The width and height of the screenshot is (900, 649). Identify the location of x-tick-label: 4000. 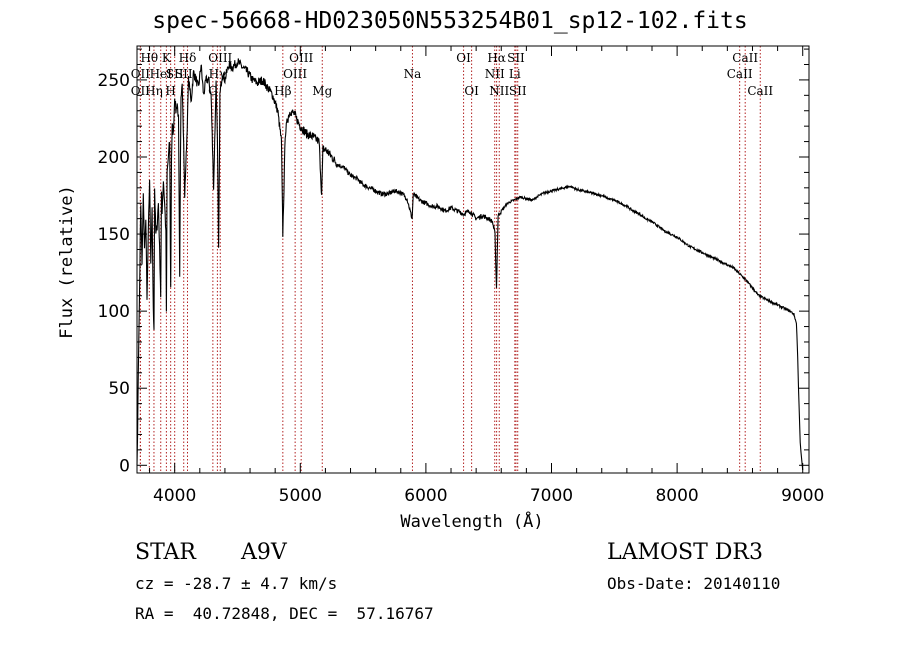
(174, 496).